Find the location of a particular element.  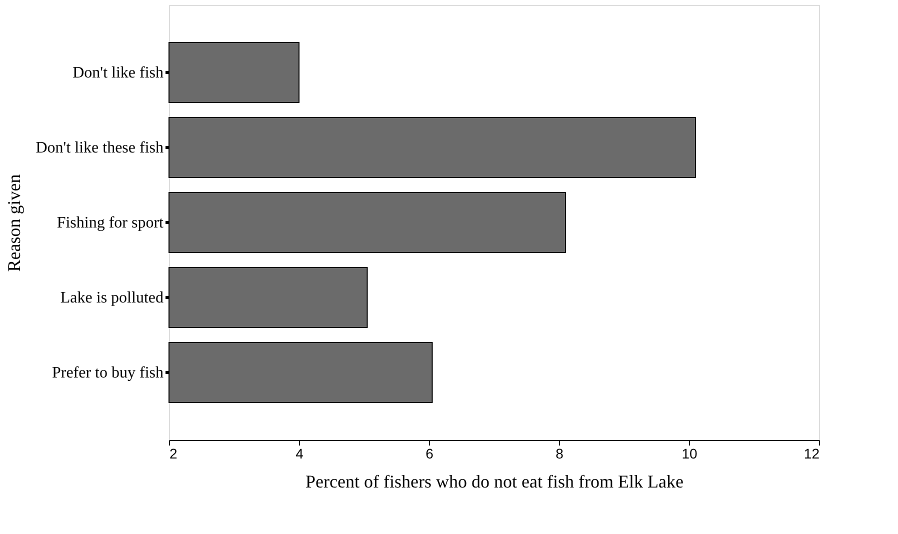

y-tick-label: Fishing for sport is located at coordinates (110, 223).